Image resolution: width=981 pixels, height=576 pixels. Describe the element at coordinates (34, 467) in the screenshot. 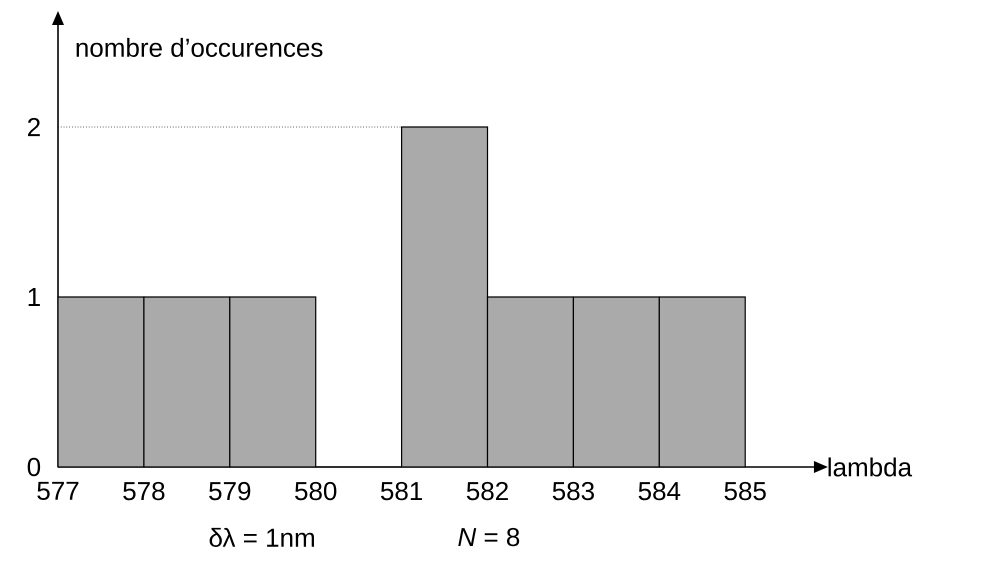

I see `y-tick-label: 0` at that location.